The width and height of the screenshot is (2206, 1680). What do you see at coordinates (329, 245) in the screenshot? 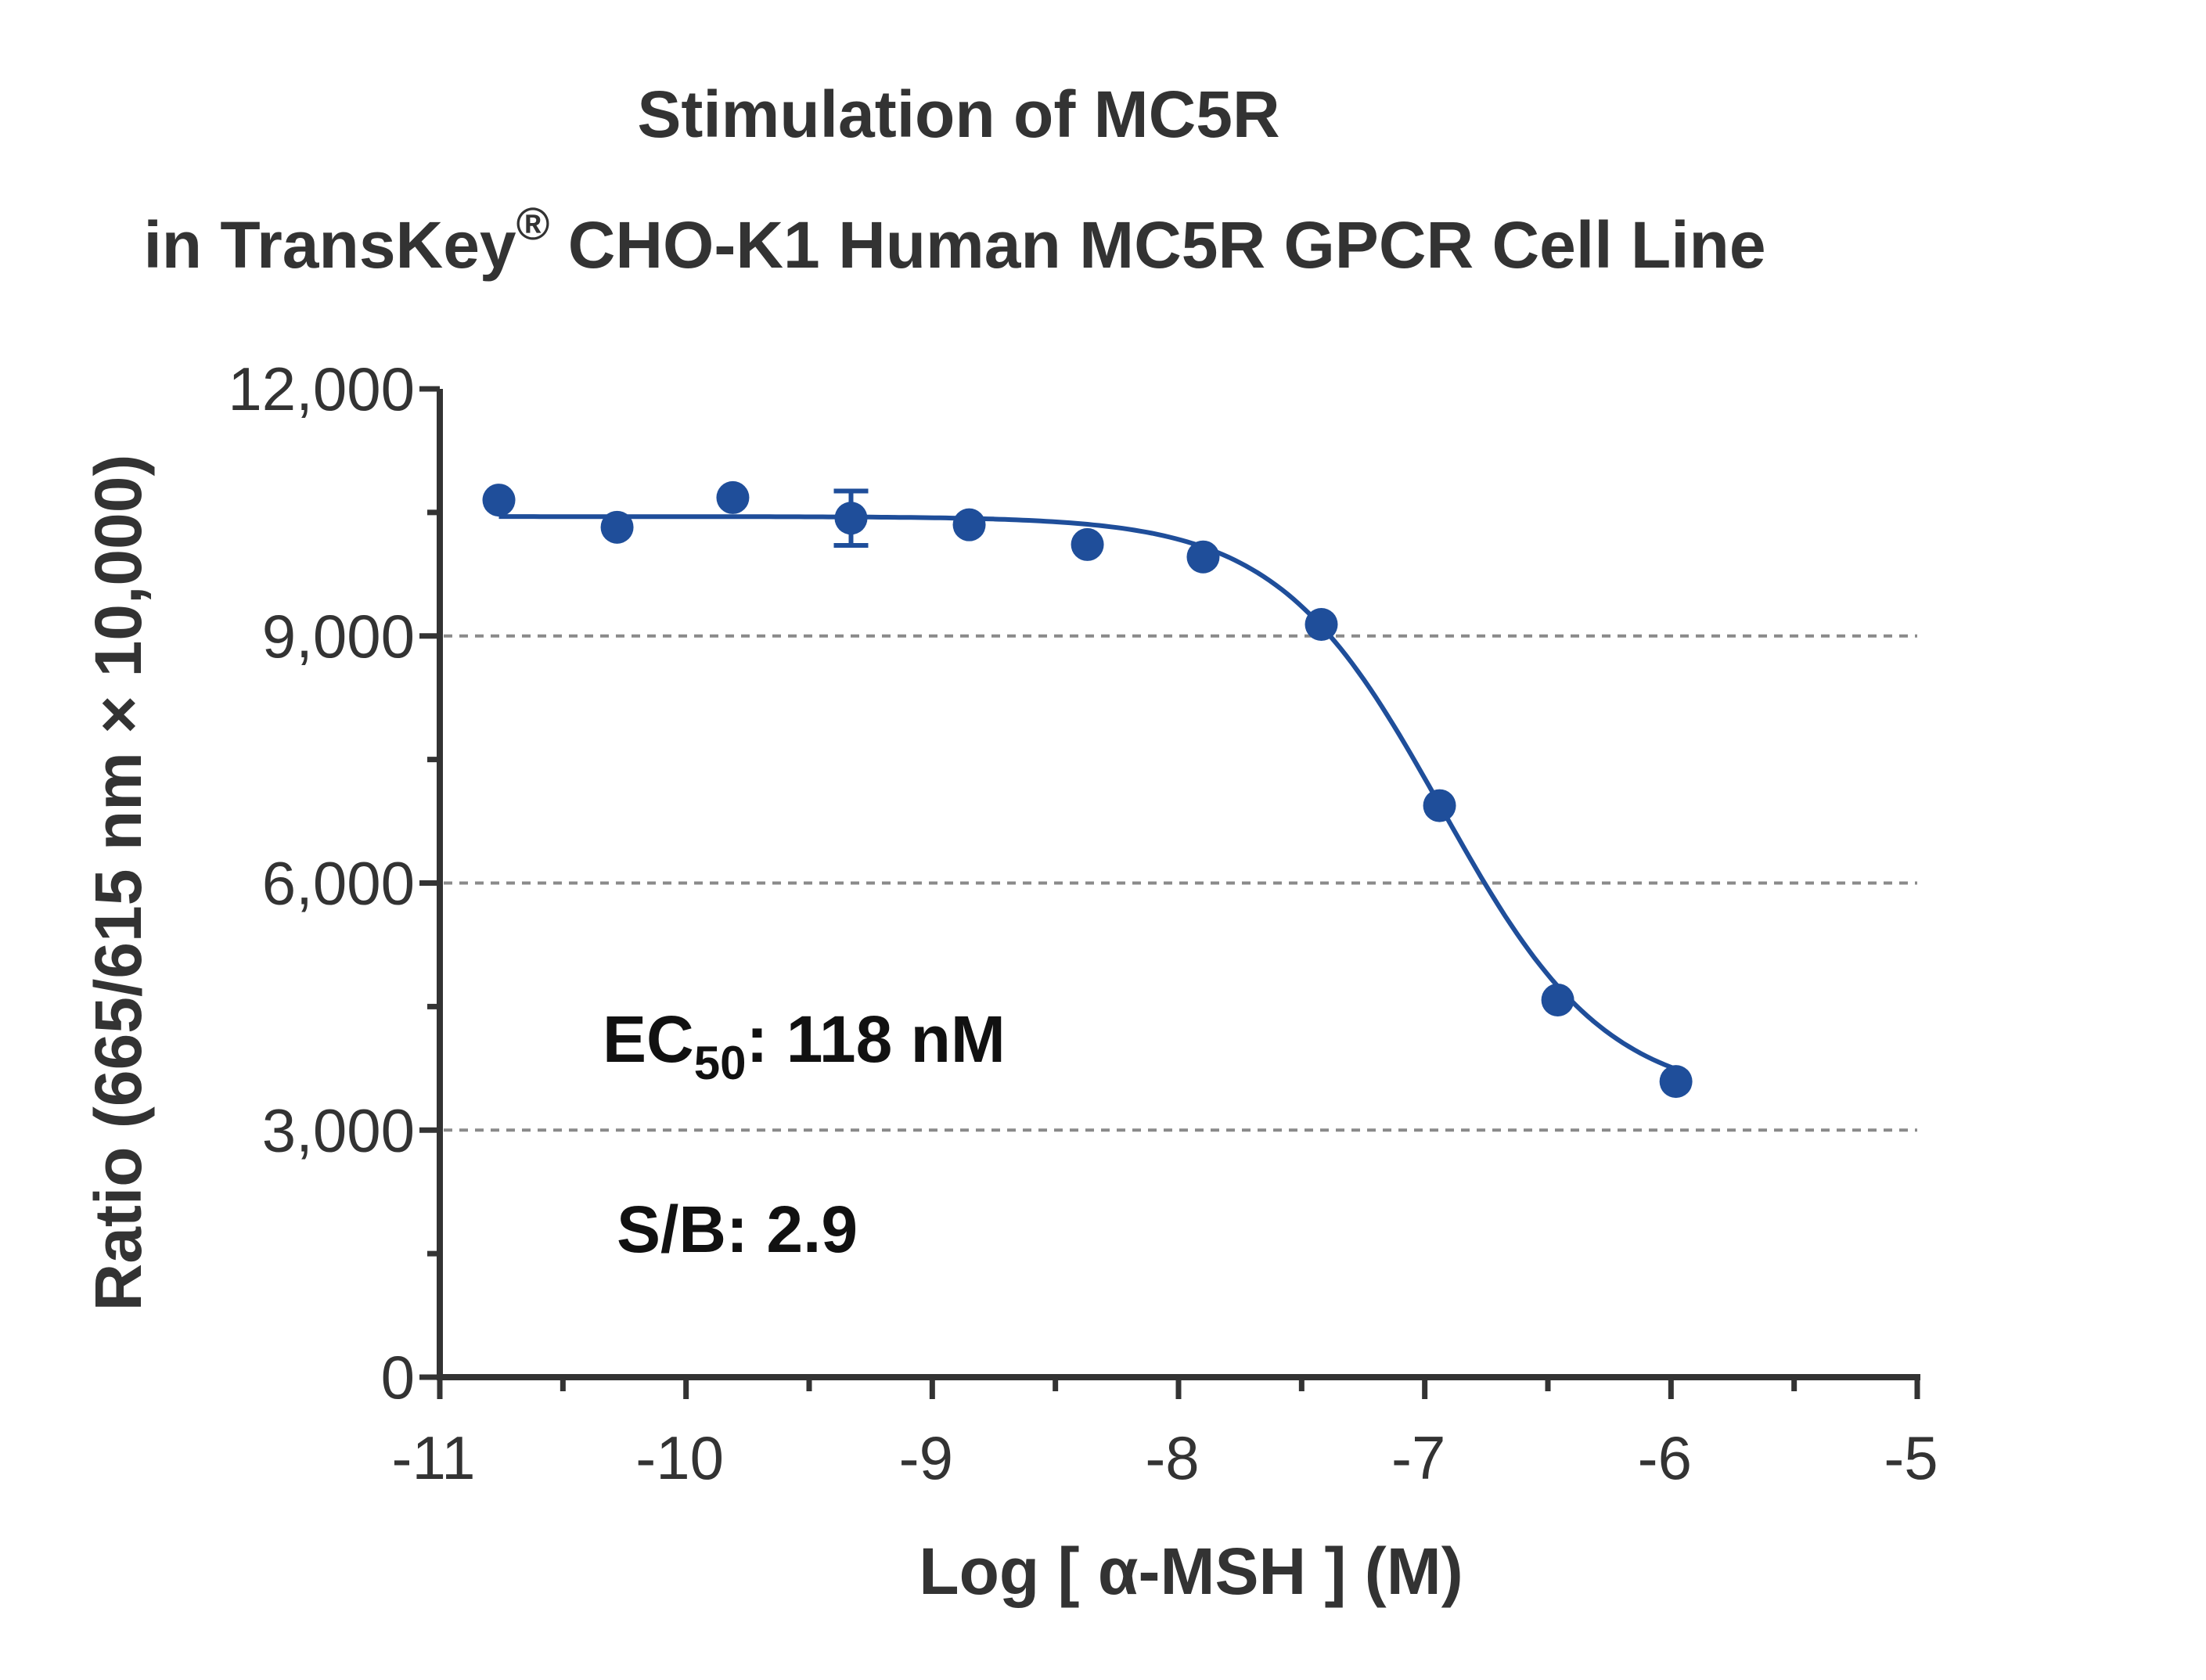
I see `title-prefix: in TransKey` at bounding box center [329, 245].